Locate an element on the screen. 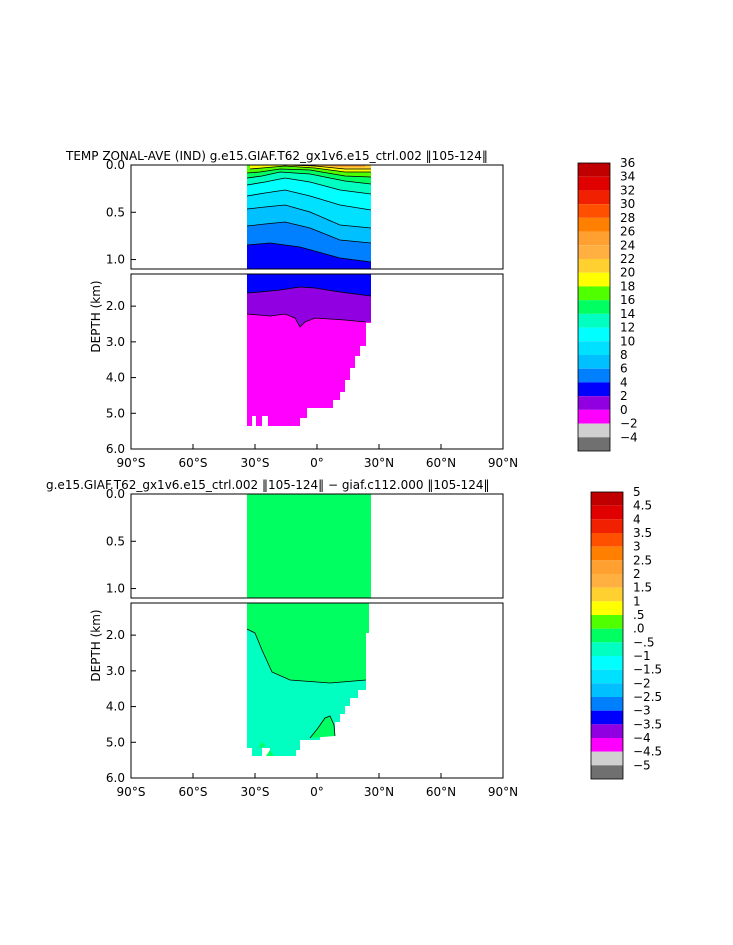 Image resolution: width=733 pixels, height=945 pixels. bottom-region-shallow-deep is located at coordinates (308, 643).